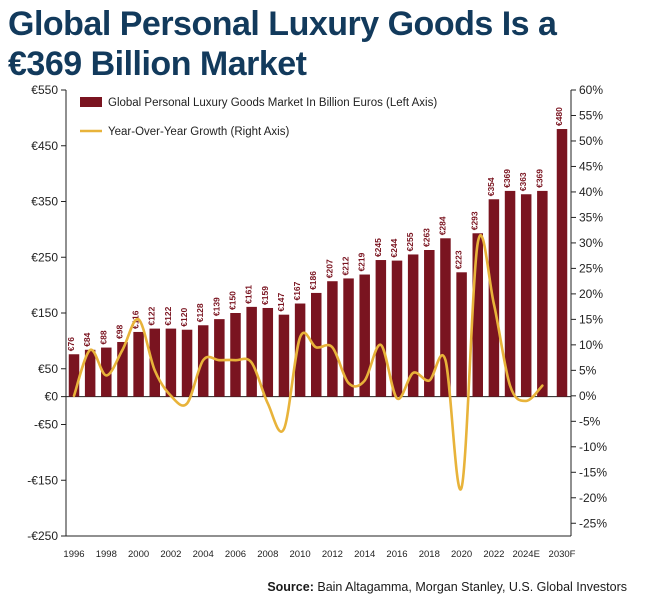  I want to click on bar-value-label: €245, so click(378, 247).